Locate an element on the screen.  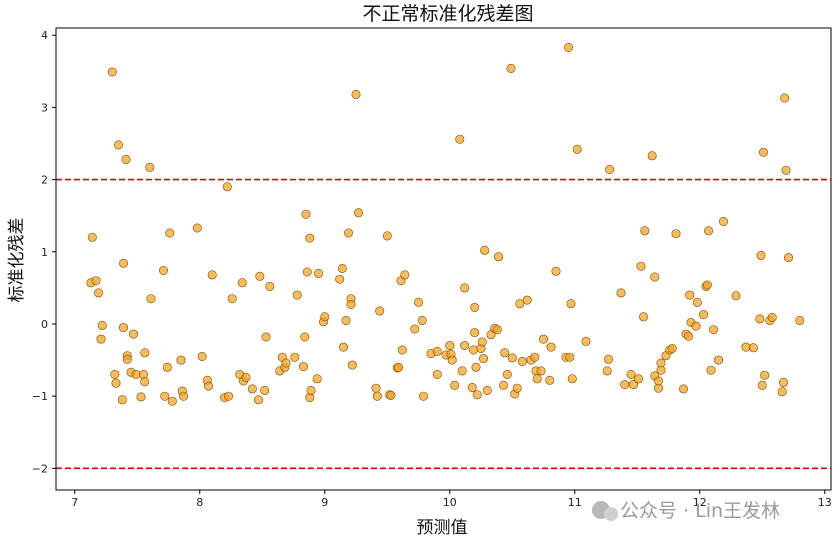
y-tick-label: 3 is located at coordinates (44, 107).